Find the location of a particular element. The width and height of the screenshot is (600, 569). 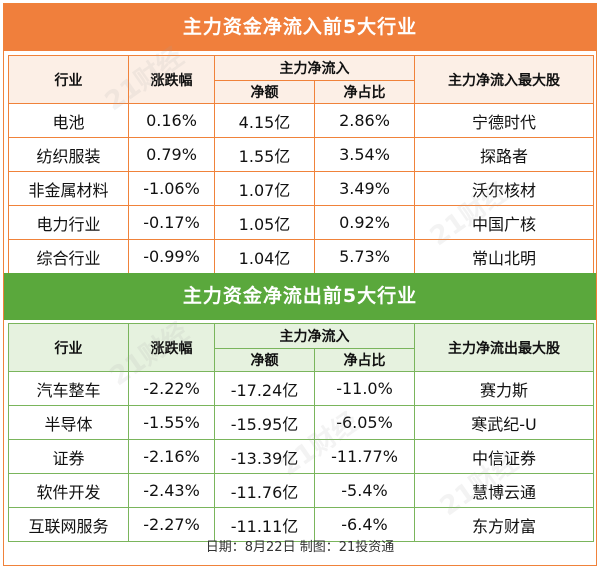

table-row: 综合行业 -0.99% 1.04亿 5.73% 常山北明 is located at coordinates (301, 256).